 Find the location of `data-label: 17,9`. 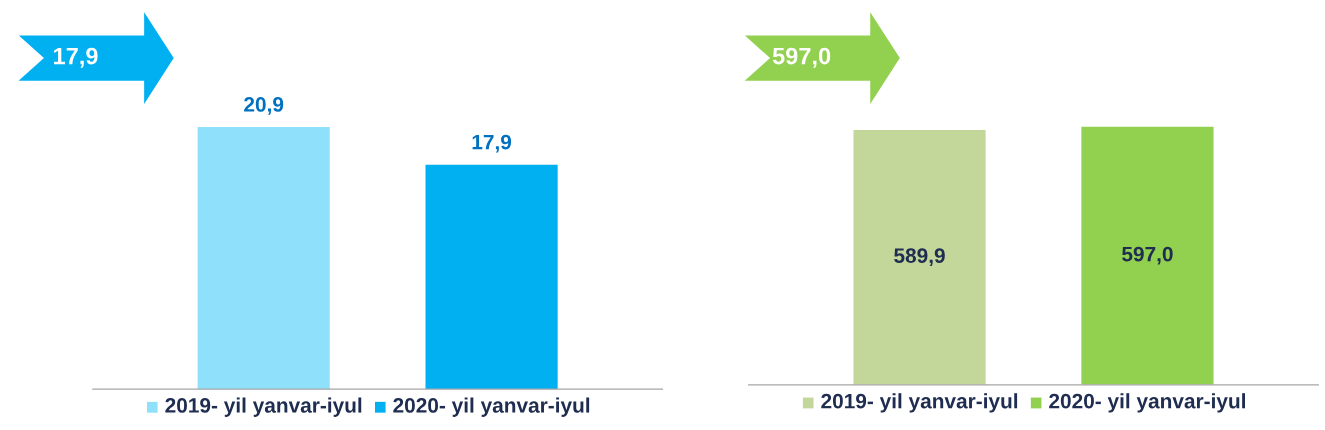

data-label: 17,9 is located at coordinates (492, 143).